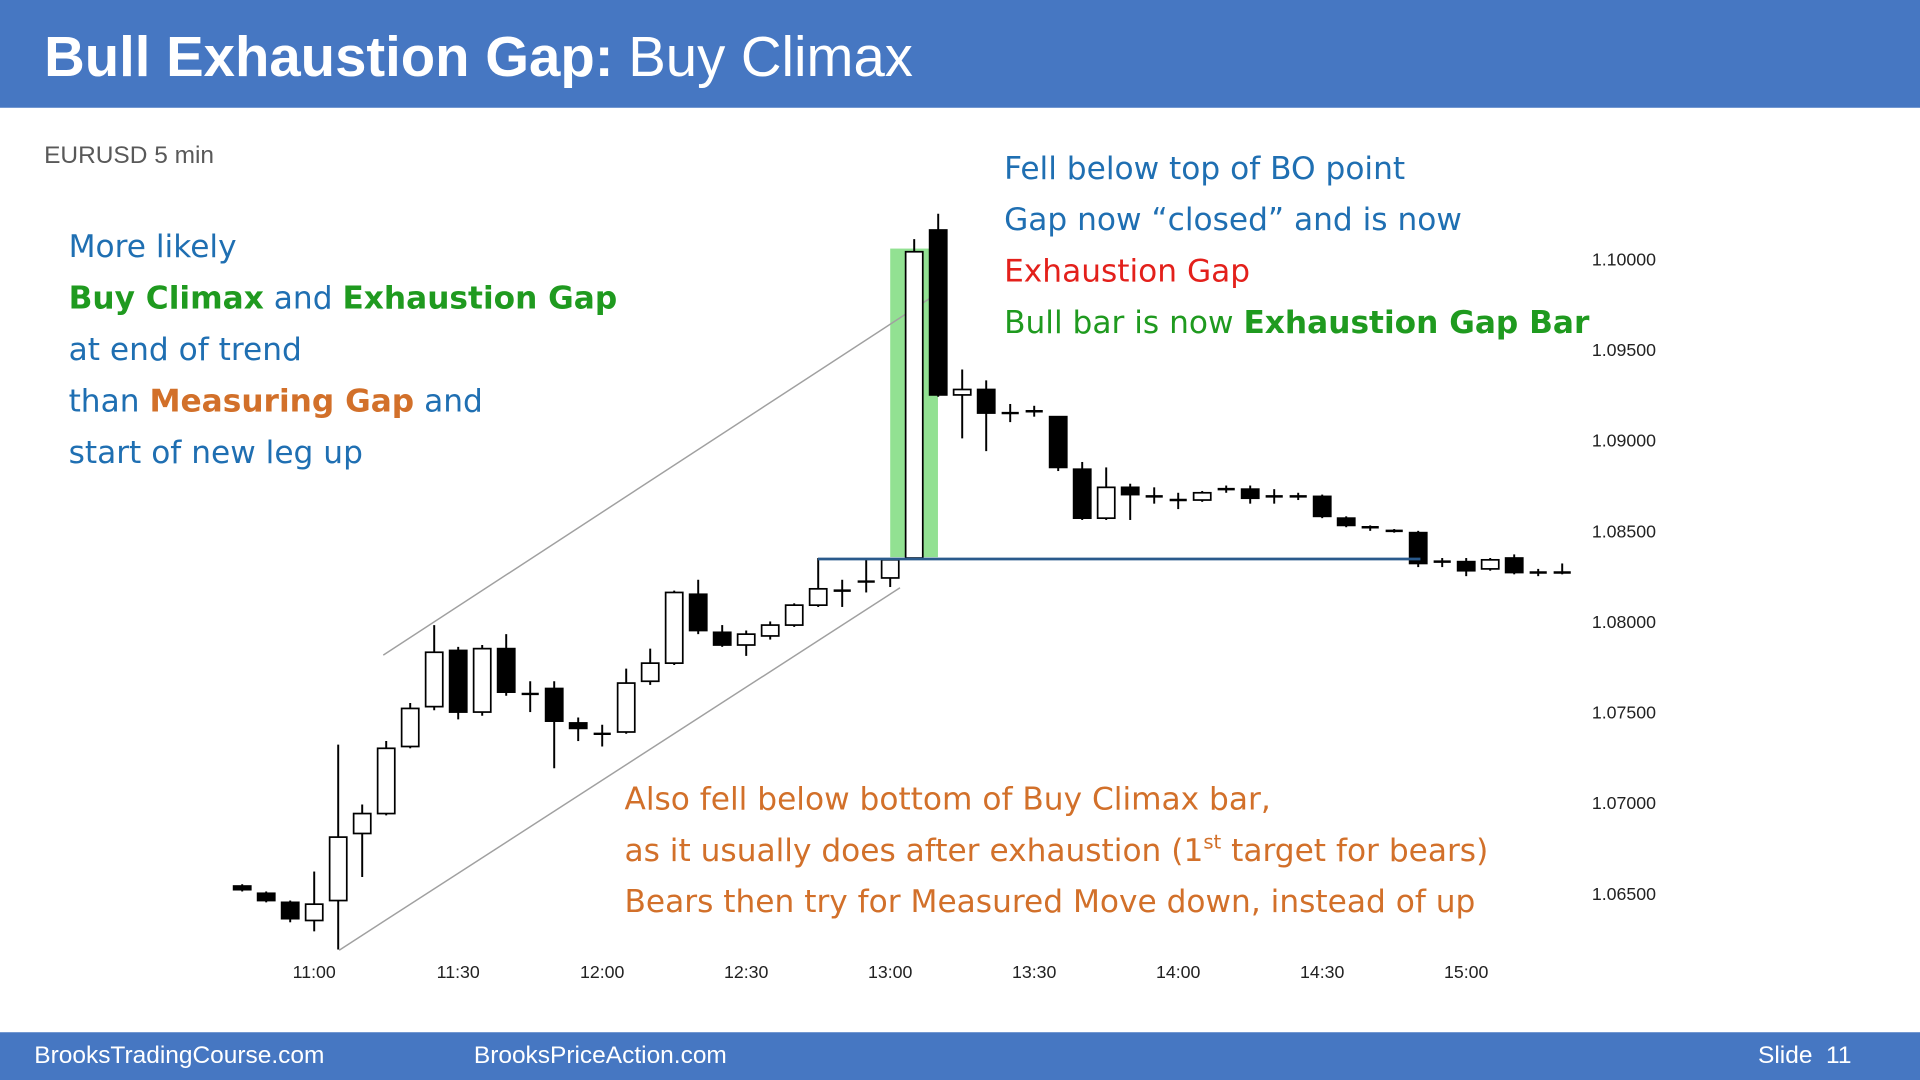 The height and width of the screenshot is (1080, 1920). I want to click on y-tick-label: 1.08500, so click(1624, 531).